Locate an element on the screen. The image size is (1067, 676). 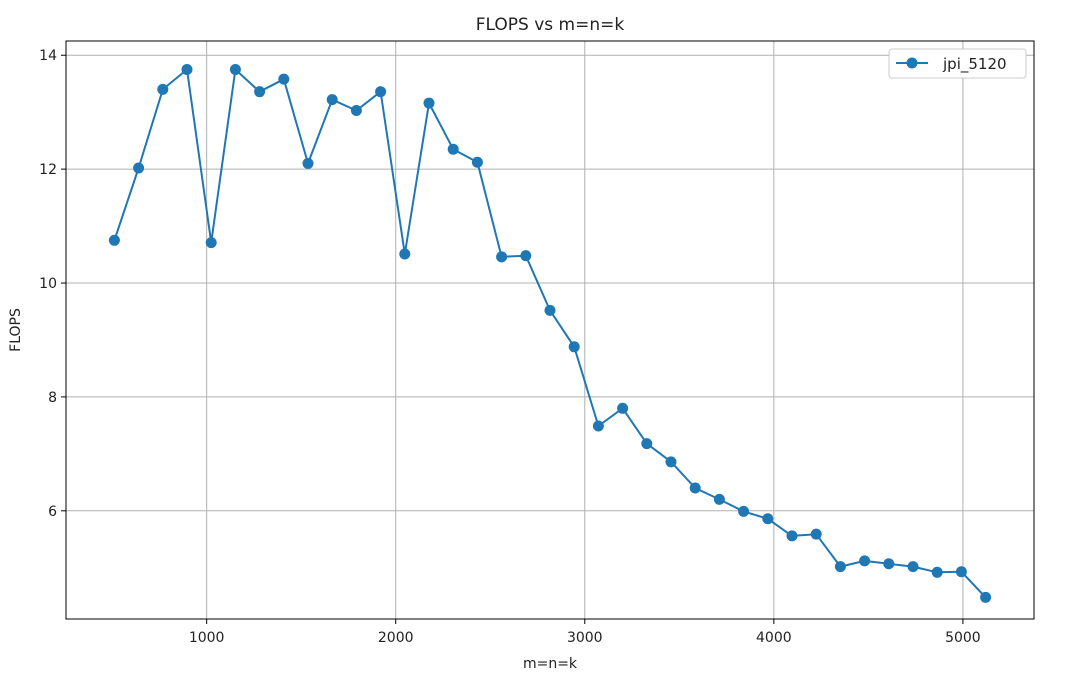
y-tick-label: 8 is located at coordinates (52, 398).